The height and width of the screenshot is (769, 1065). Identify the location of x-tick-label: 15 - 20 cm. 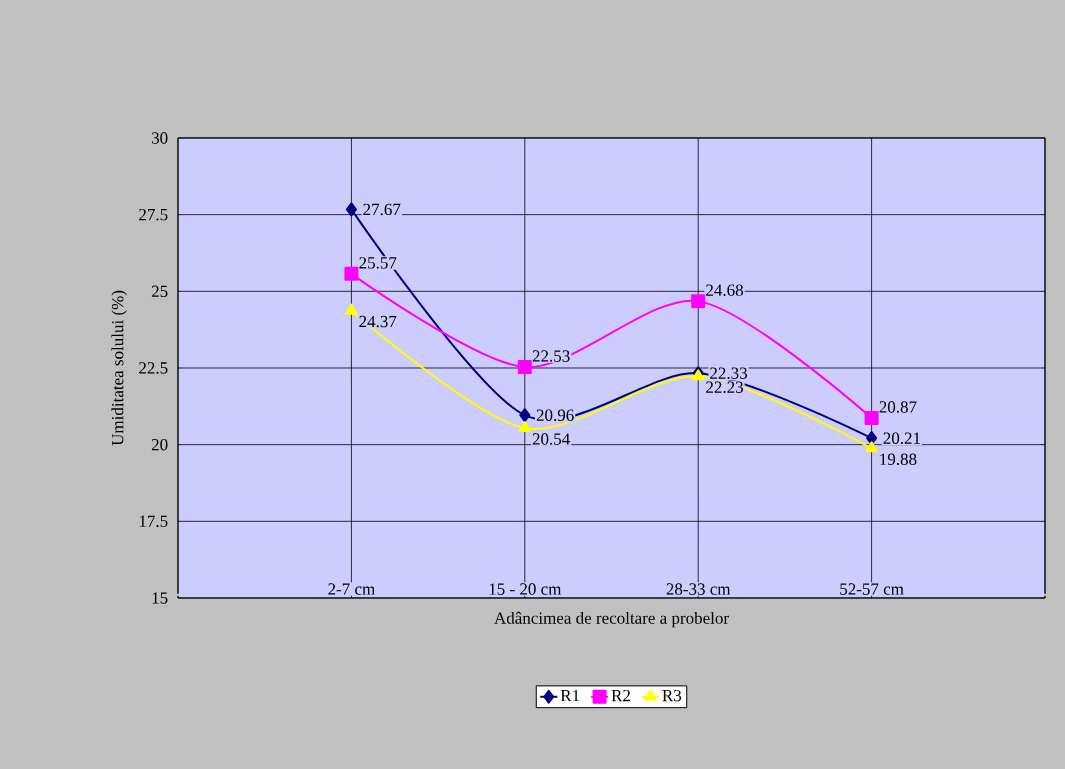
(525, 589).